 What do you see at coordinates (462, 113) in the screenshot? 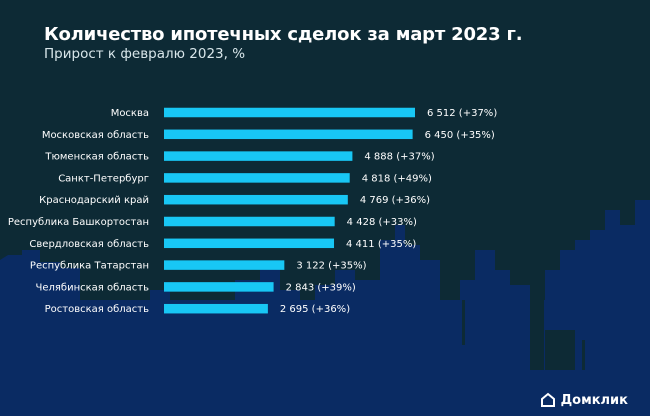
I see `value-label: 6 512 (+37%)` at bounding box center [462, 113].